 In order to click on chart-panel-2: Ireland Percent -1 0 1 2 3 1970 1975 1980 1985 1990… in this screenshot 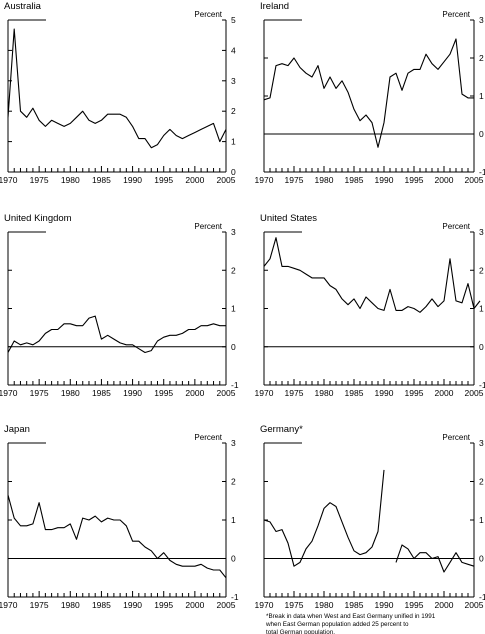, I will do `click(370, 93)`.